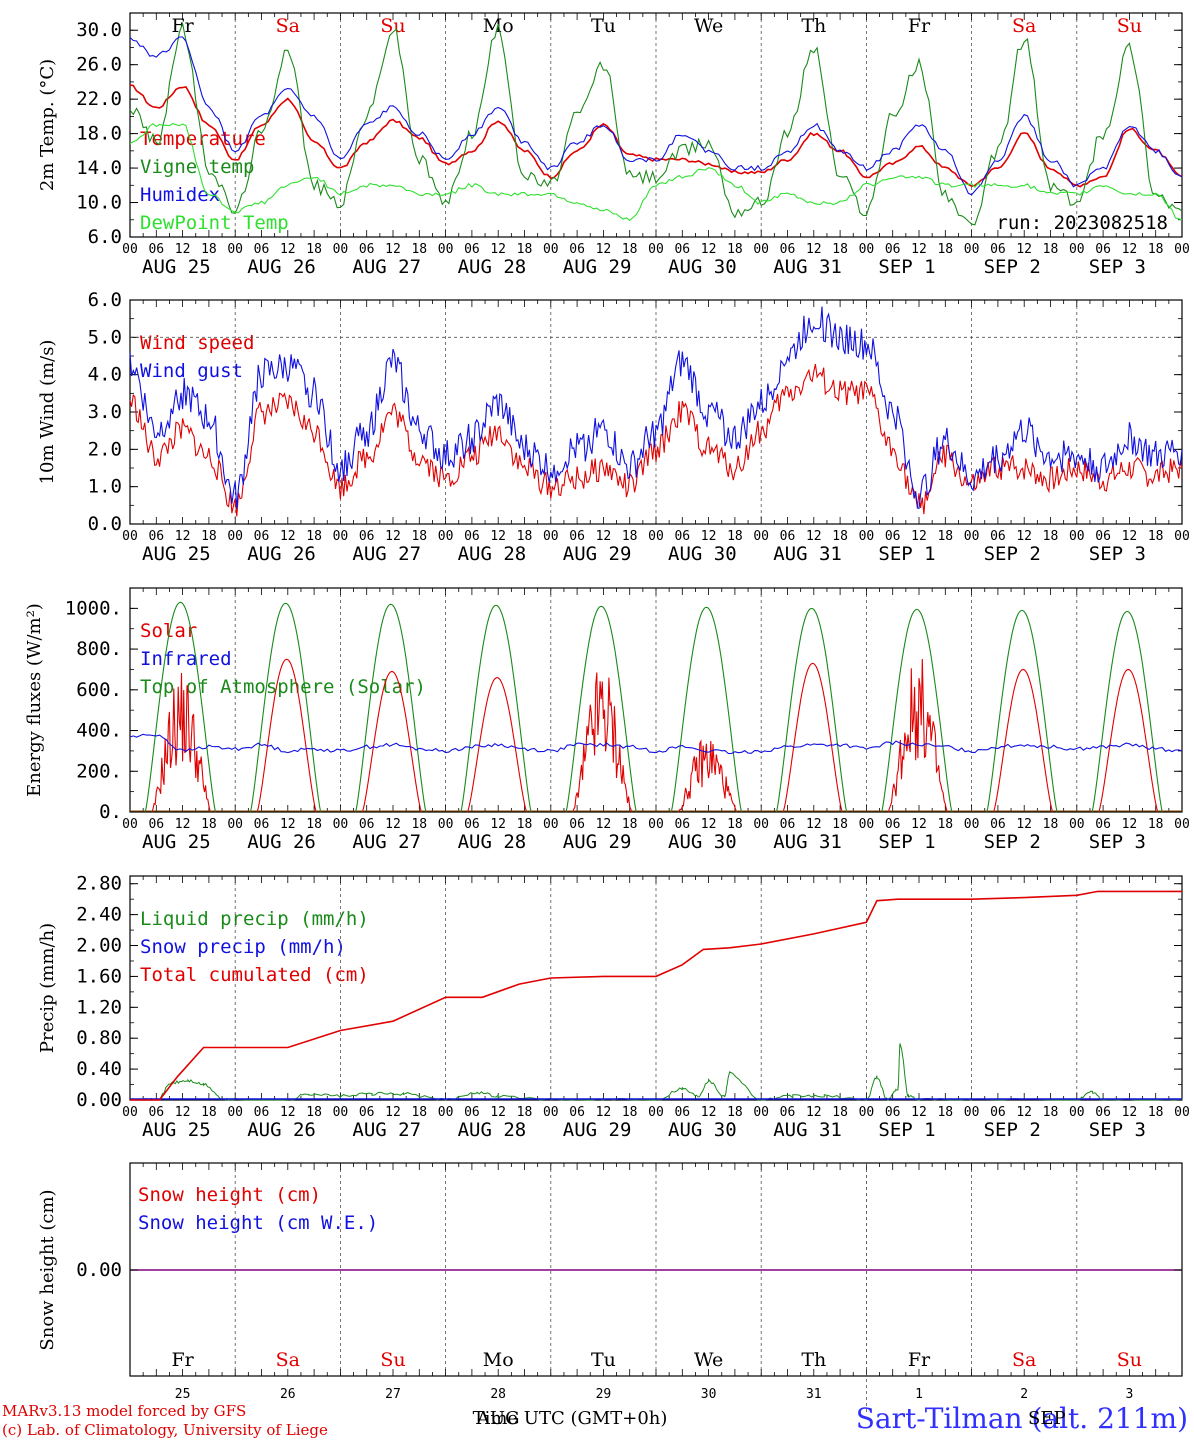 The height and width of the screenshot is (1440, 1194). What do you see at coordinates (386, 842) in the screenshot?
I see `date-label: AUG 27` at bounding box center [386, 842].